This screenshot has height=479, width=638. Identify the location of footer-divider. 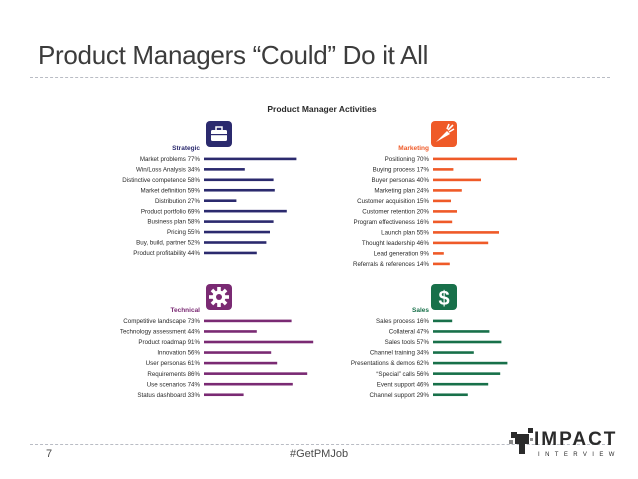
(320, 444).